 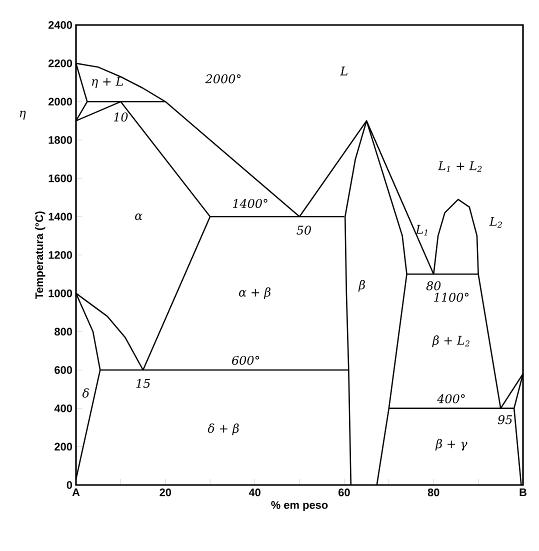 What do you see at coordinates (60, 293) in the screenshot?
I see `y-tick-label: 1000` at bounding box center [60, 293].